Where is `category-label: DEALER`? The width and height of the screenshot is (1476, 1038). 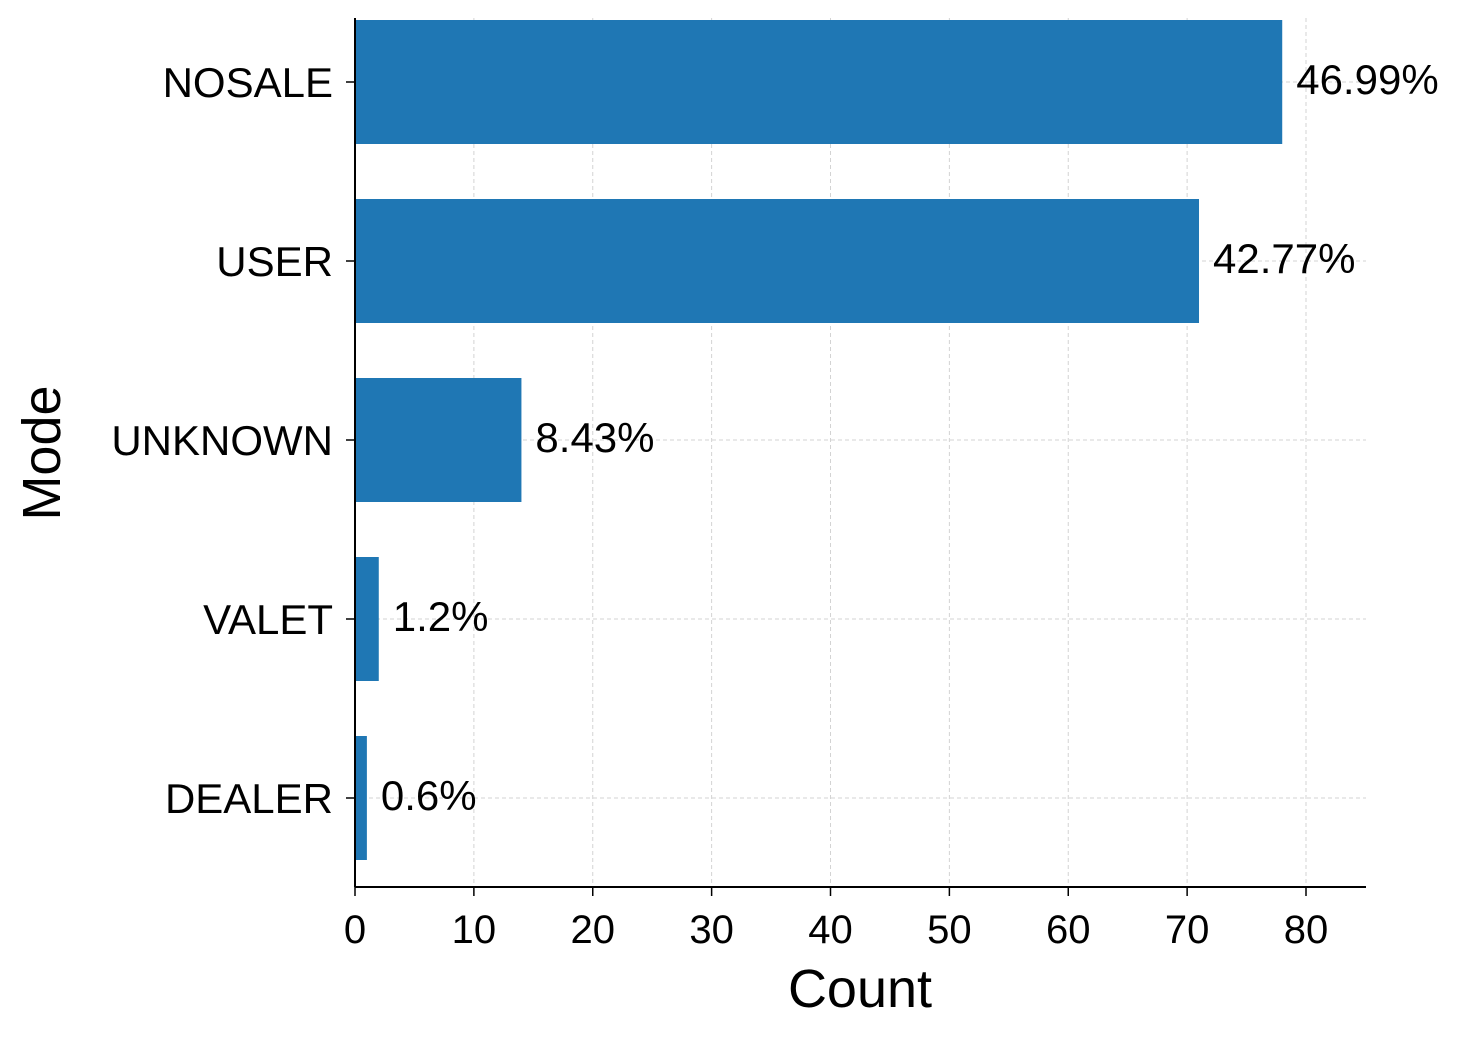 category-label: DEALER is located at coordinates (249, 798).